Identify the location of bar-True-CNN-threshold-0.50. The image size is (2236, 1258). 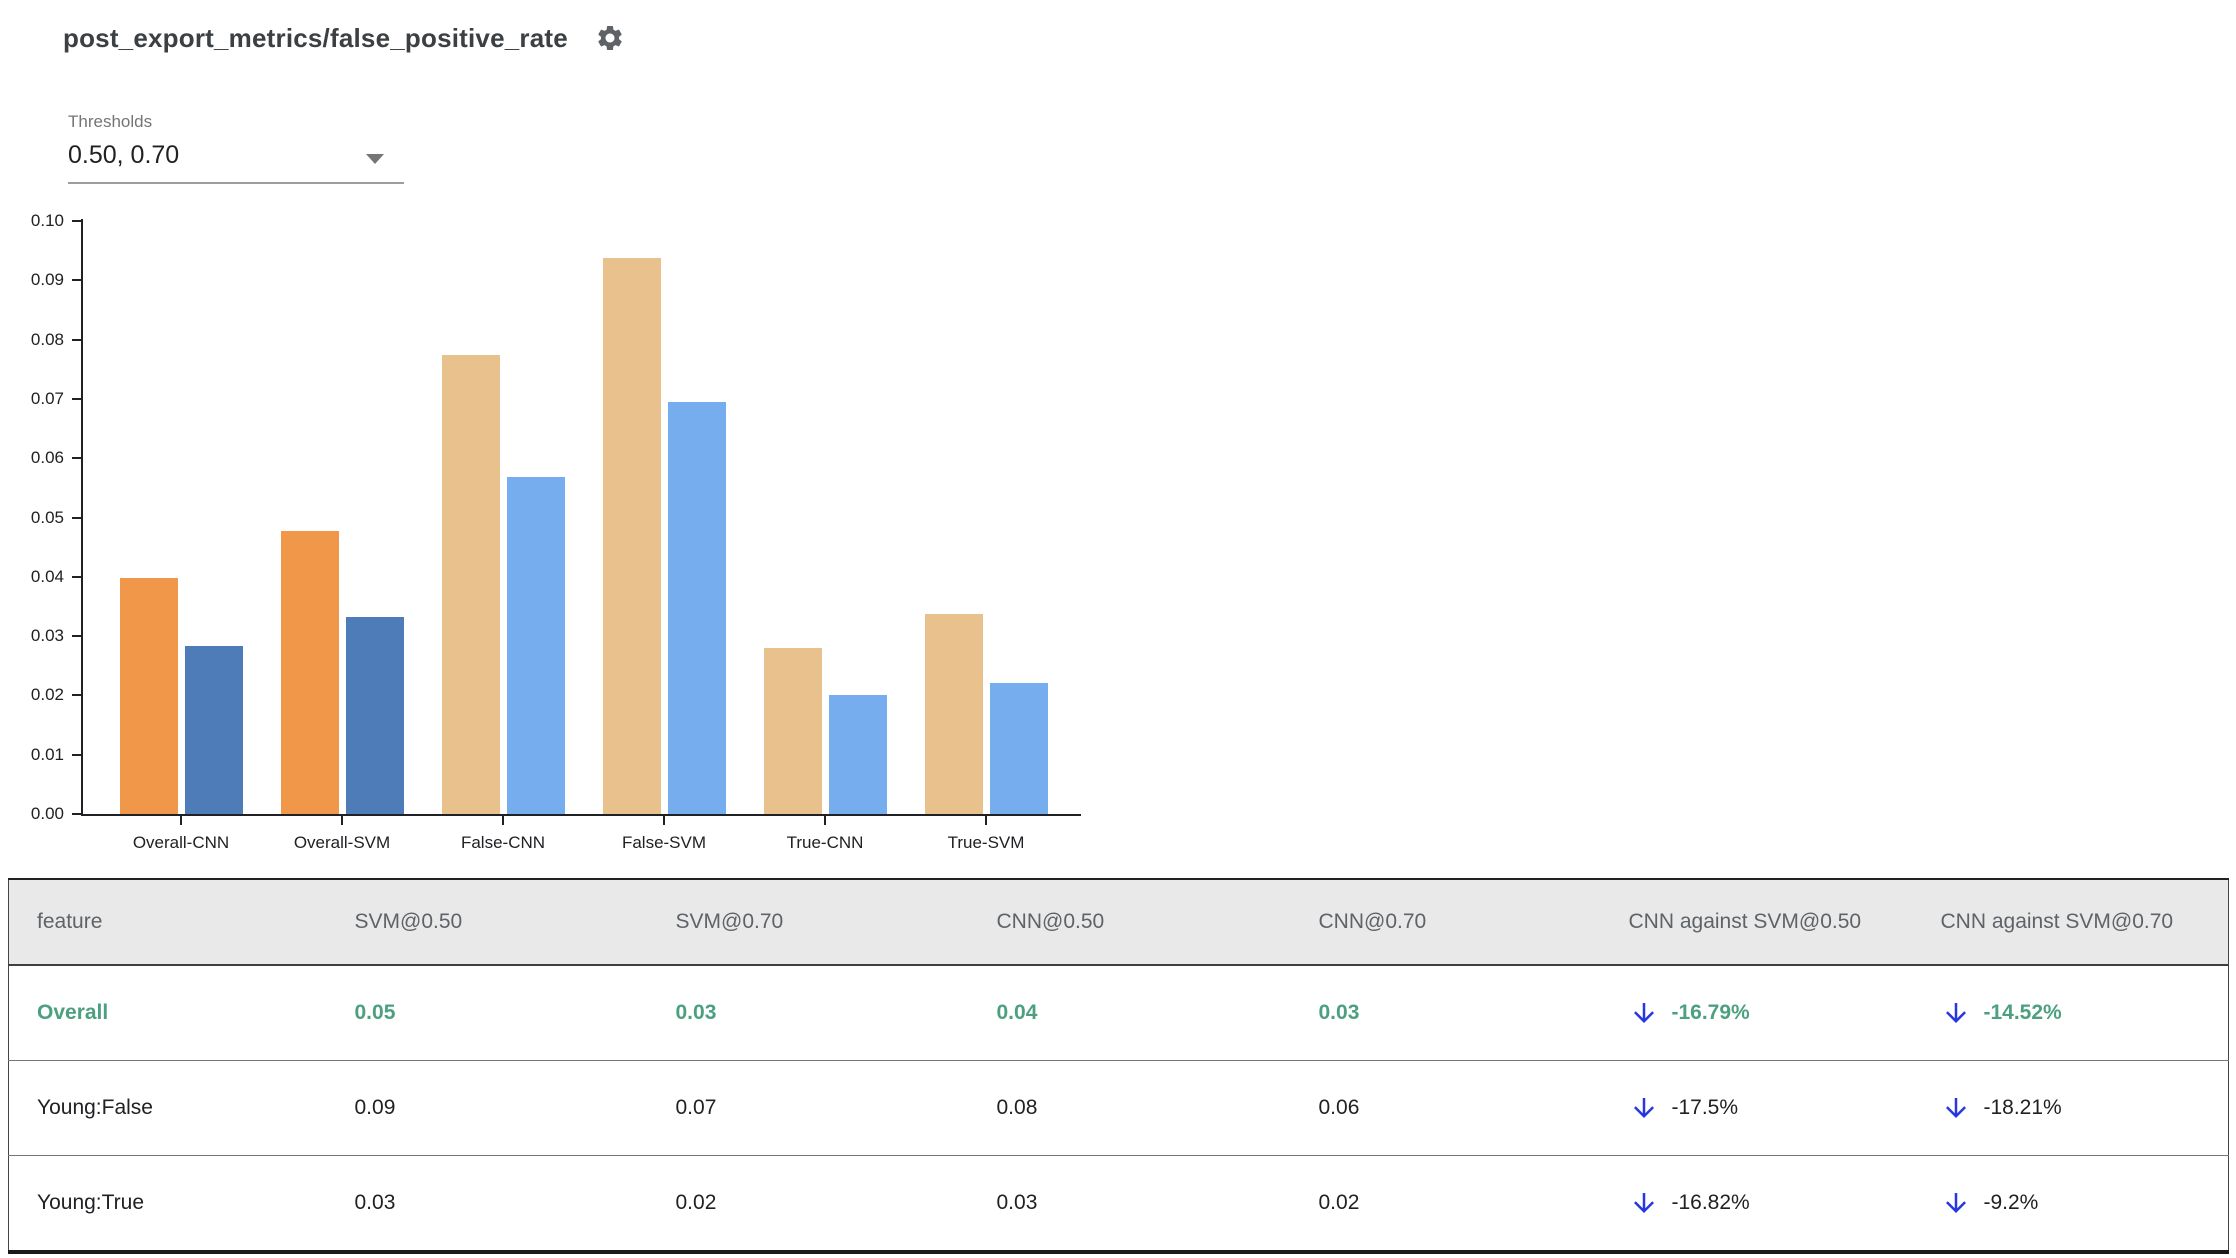
(793, 731).